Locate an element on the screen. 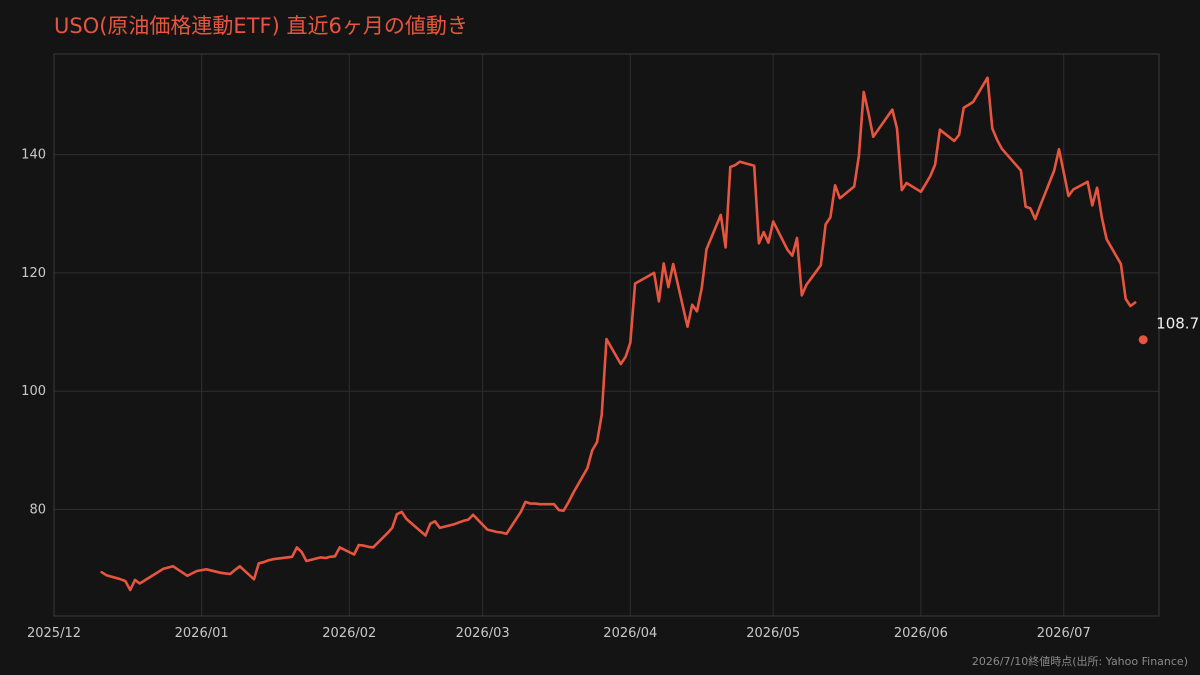  last-price-point is located at coordinates (1143, 340).